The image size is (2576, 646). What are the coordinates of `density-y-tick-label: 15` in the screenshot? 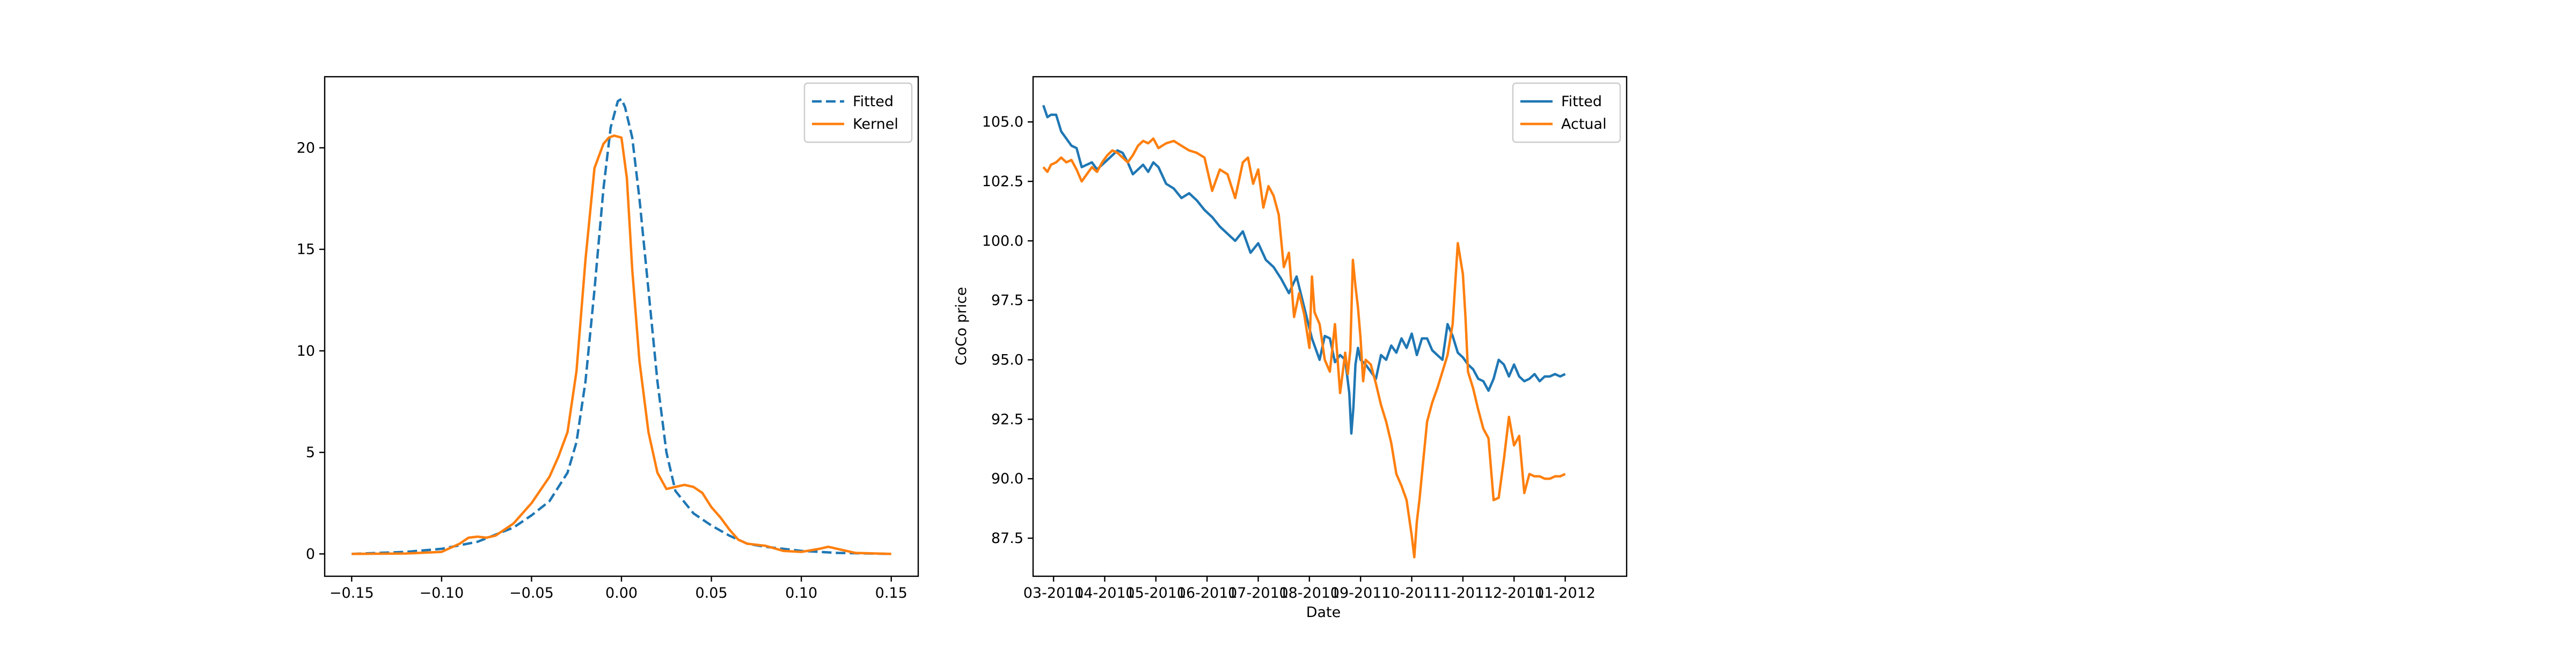 It's located at (306, 249).